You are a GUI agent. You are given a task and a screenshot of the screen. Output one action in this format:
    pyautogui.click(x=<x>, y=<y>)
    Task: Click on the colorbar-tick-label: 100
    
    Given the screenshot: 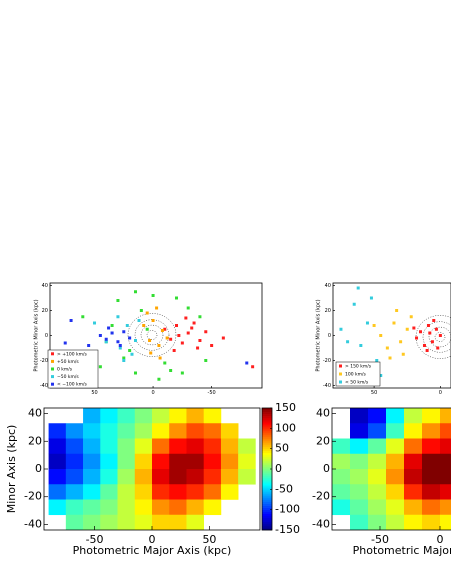 What is the action you would take?
    pyautogui.click(x=285, y=427)
    